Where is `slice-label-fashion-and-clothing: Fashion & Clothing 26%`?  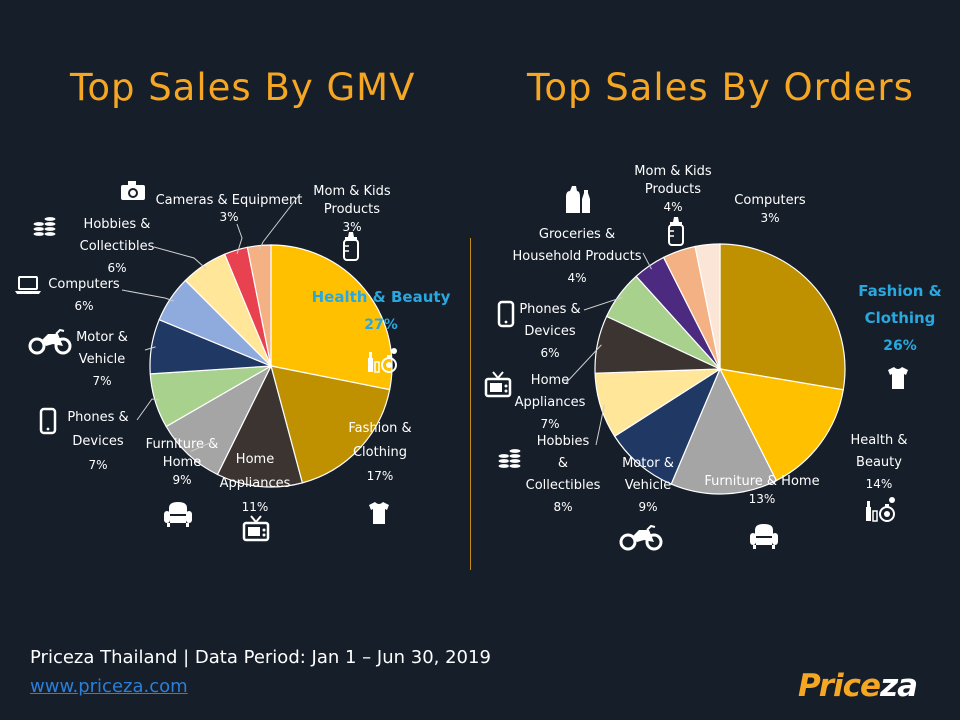
slice-label-fashion-and-clothing: Fashion & Clothing 26% is located at coordinates (900, 335).